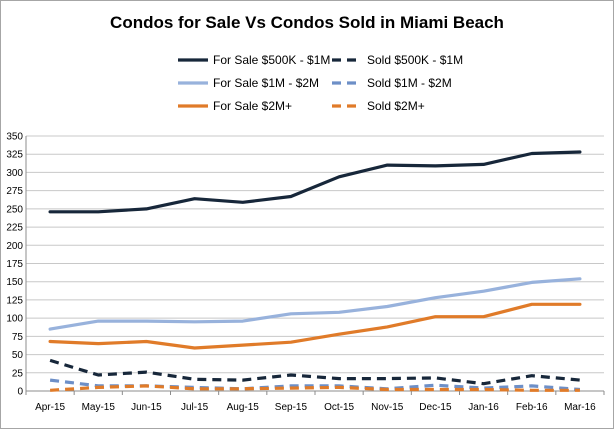 Image resolution: width=614 pixels, height=429 pixels. What do you see at coordinates (14, 137) in the screenshot?
I see `y-tick-label: 350` at bounding box center [14, 137].